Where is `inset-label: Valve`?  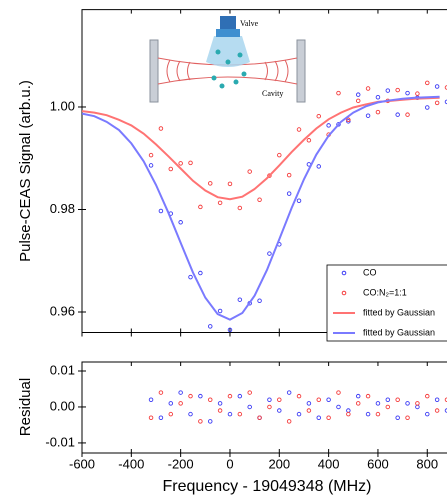 inset-label: Valve is located at coordinates (249, 23).